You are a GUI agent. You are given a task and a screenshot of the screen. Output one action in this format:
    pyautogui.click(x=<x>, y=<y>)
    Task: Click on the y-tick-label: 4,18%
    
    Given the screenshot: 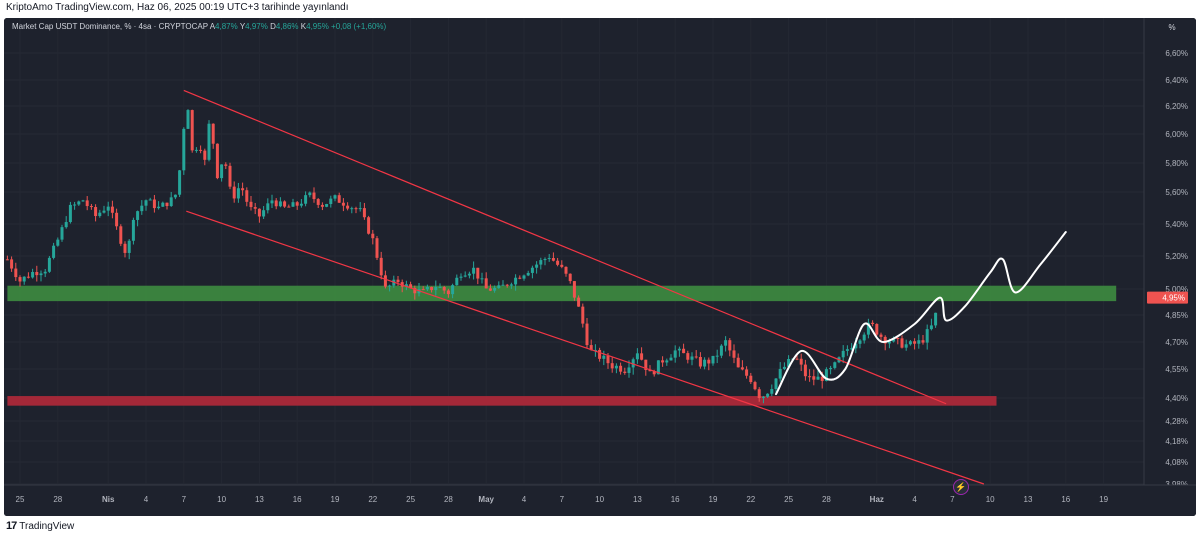 What is the action you would take?
    pyautogui.click(x=1176, y=441)
    